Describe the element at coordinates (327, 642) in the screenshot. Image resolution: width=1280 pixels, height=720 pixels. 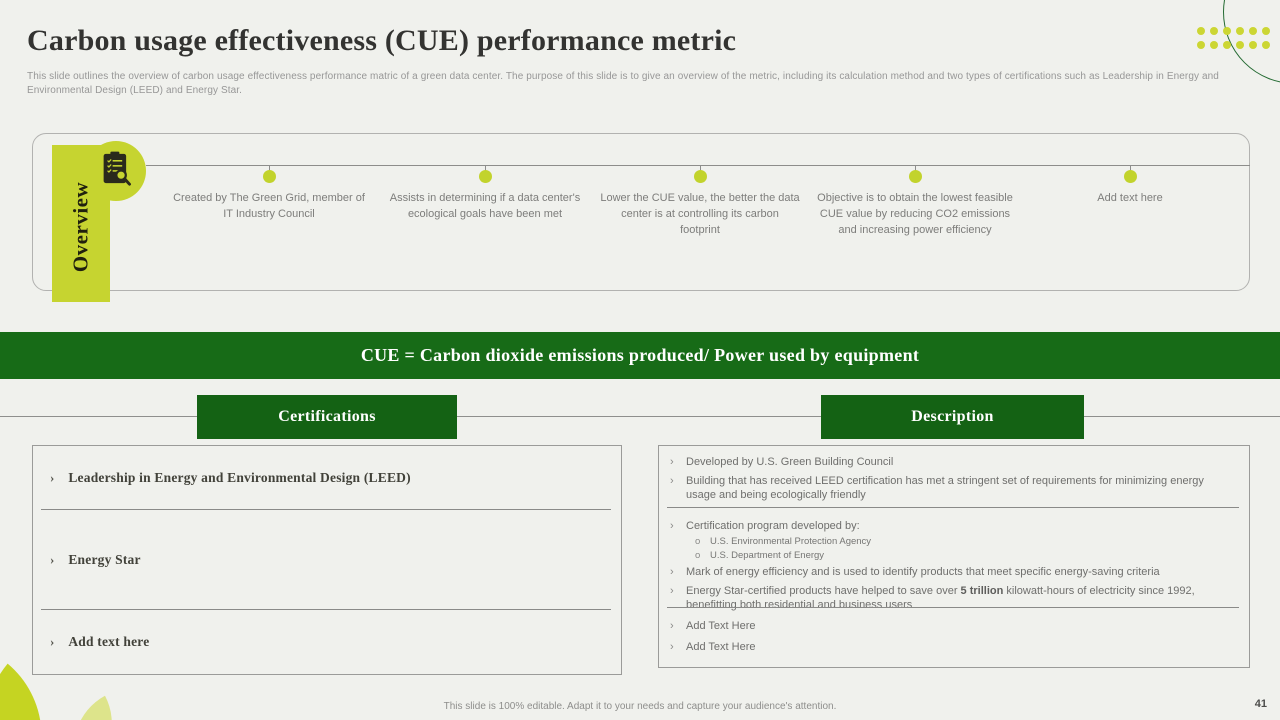
I see `list-item: › Add text here` at that location.